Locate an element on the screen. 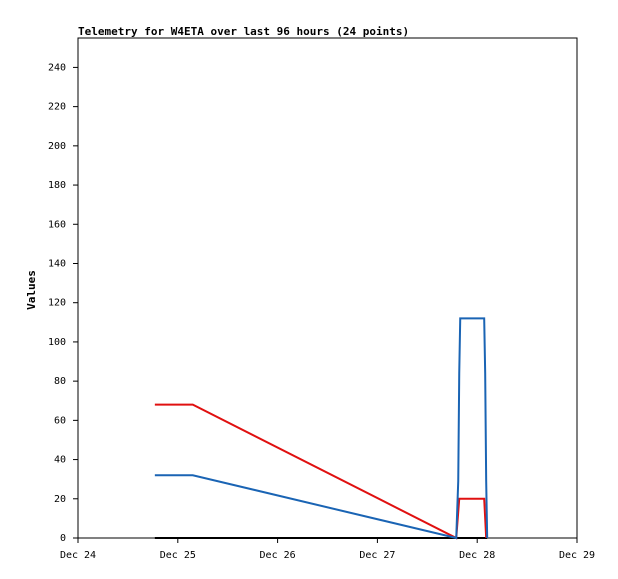 Image resolution: width=618 pixels, height=579 pixels. x-tick-label: Dec 27 is located at coordinates (377, 555).